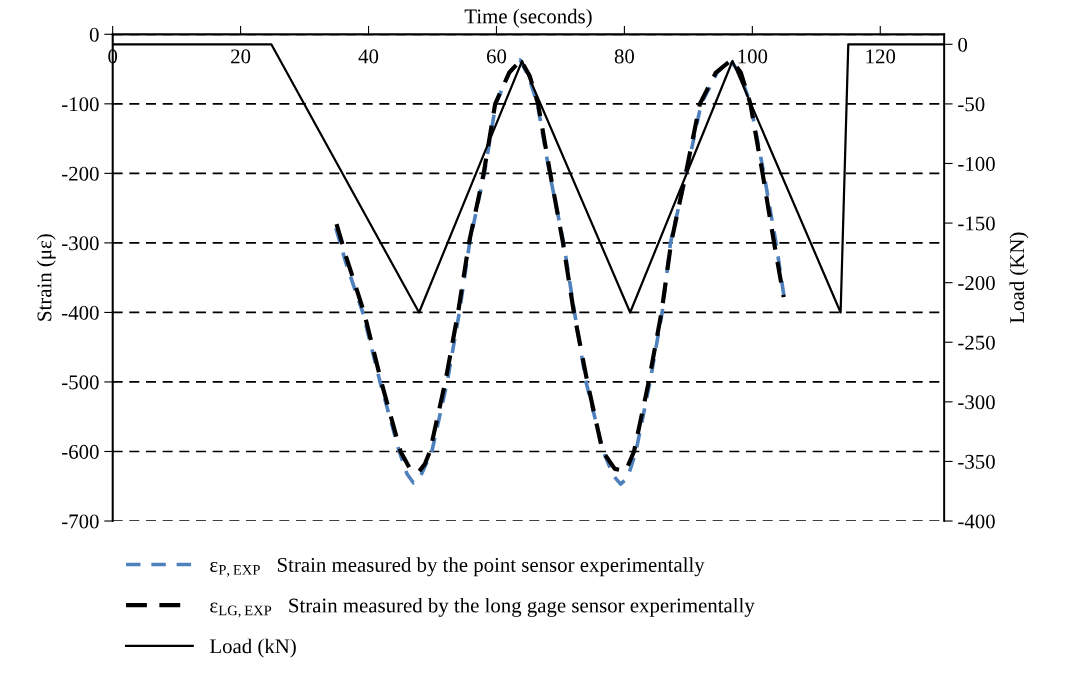 The width and height of the screenshot is (1073, 686). I want to click on y-tick-label: -200, so click(80, 173).